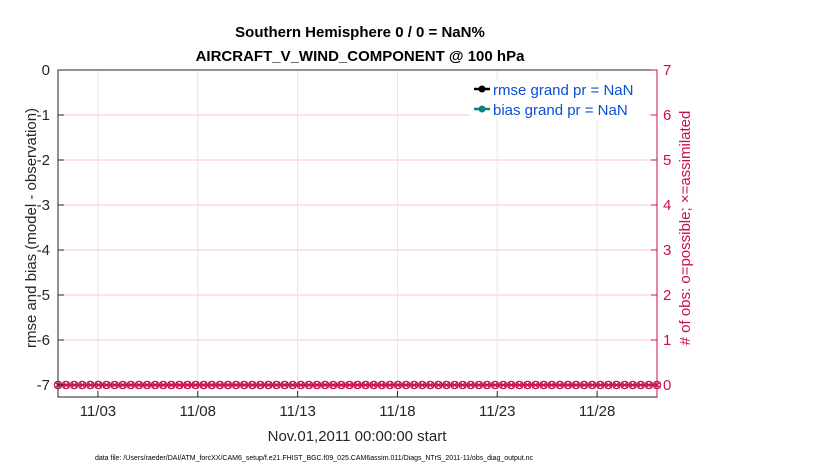  Describe the element at coordinates (482, 109) in the screenshot. I see `legend-bias-marker` at that location.